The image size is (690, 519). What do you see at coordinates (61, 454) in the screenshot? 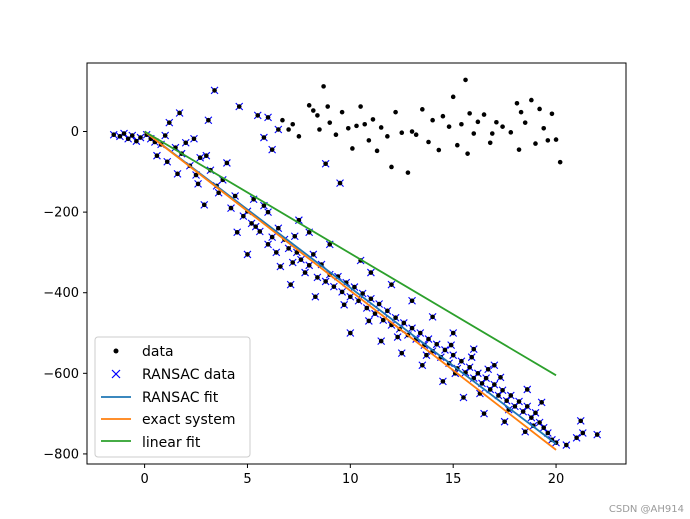
I see `y-tick-label: −800` at bounding box center [61, 454].